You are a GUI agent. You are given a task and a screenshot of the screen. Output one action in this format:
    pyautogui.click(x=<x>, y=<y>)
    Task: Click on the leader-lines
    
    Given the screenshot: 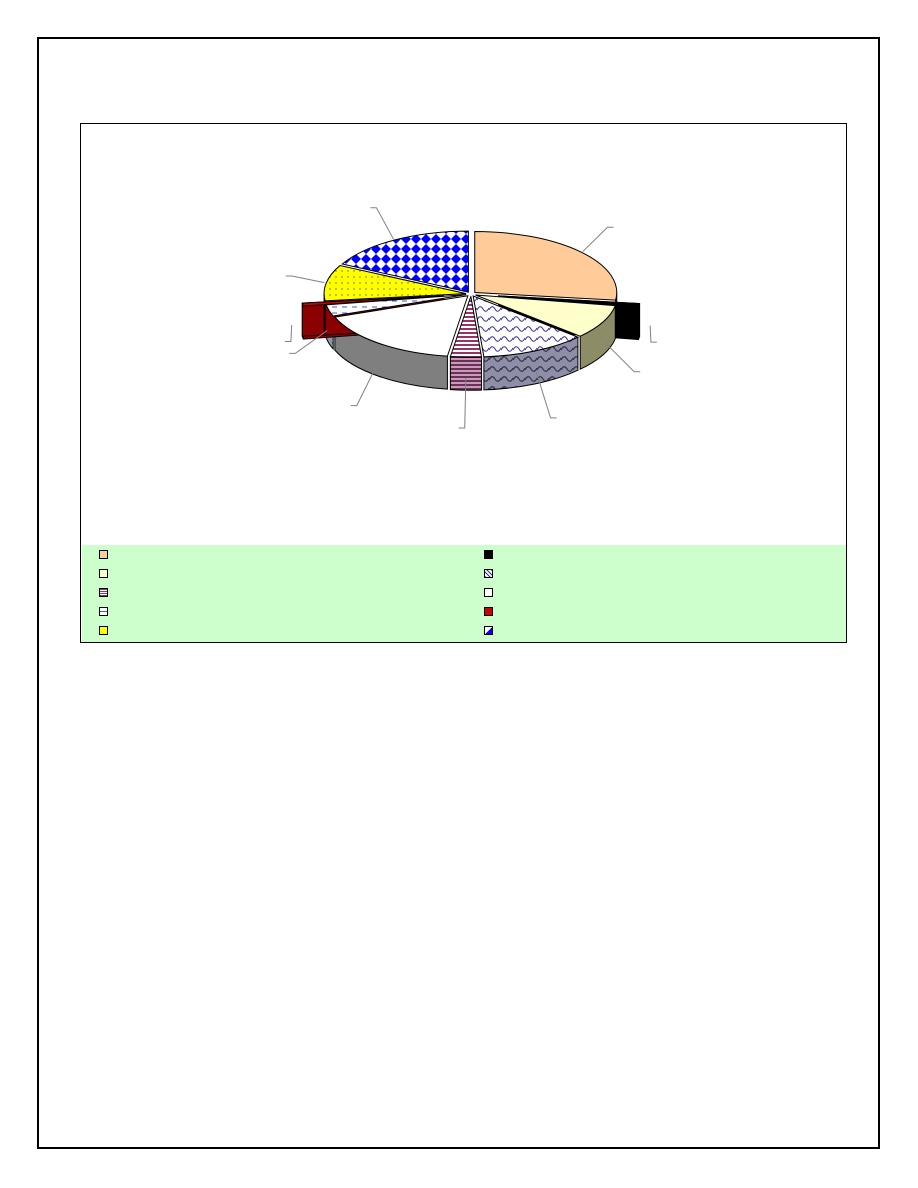 What is the action you would take?
    pyautogui.click(x=470, y=318)
    